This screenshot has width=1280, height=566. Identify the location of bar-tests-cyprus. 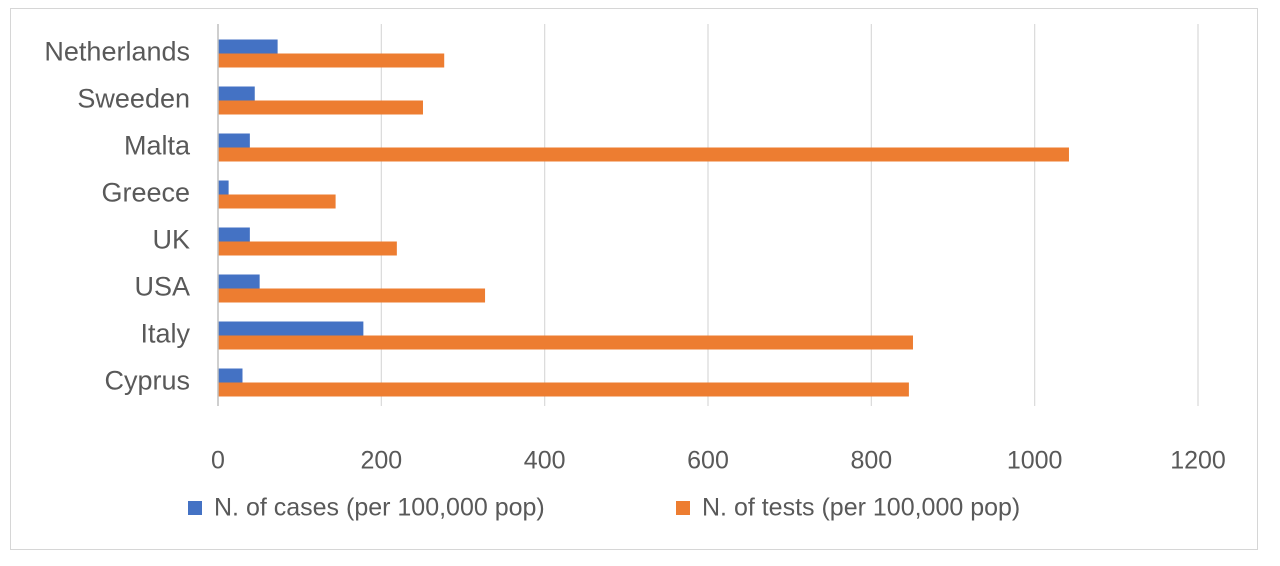
(563, 389).